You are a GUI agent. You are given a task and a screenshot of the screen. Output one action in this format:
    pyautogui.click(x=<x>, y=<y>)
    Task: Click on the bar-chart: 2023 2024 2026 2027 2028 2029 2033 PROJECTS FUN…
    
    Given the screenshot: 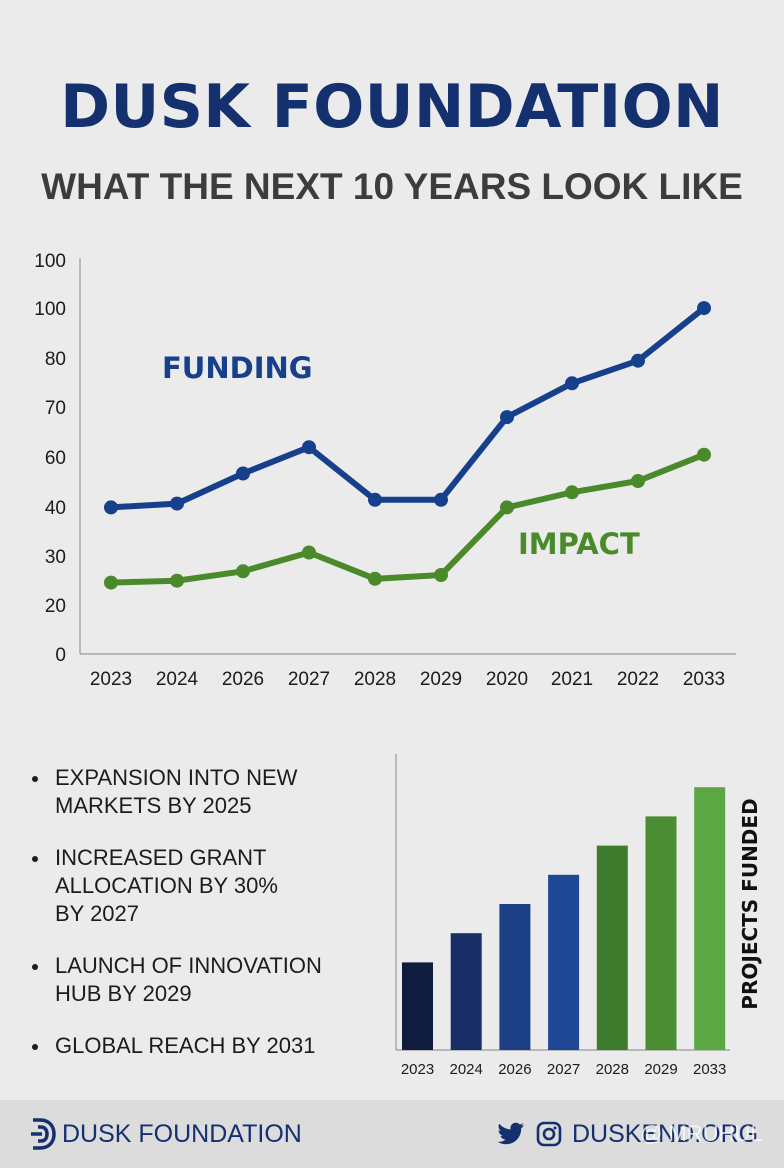 What is the action you would take?
    pyautogui.click(x=578, y=916)
    